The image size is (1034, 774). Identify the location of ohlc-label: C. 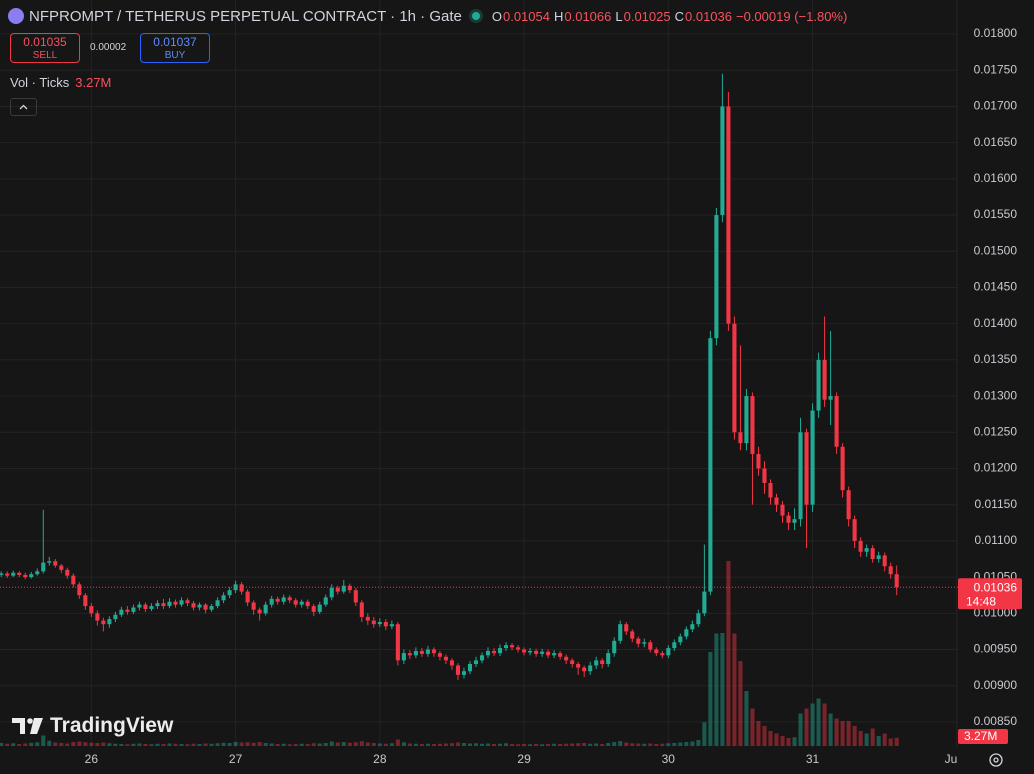
(679, 16).